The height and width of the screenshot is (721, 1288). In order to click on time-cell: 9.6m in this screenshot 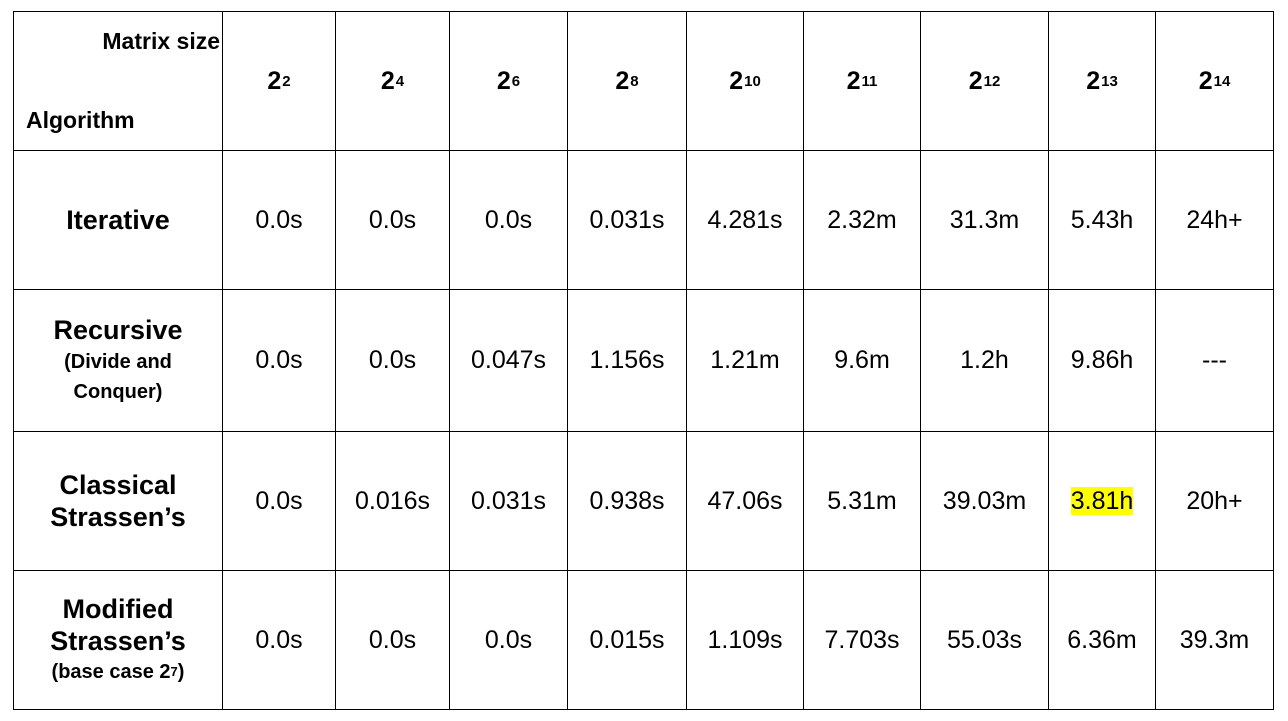, I will do `click(862, 360)`.